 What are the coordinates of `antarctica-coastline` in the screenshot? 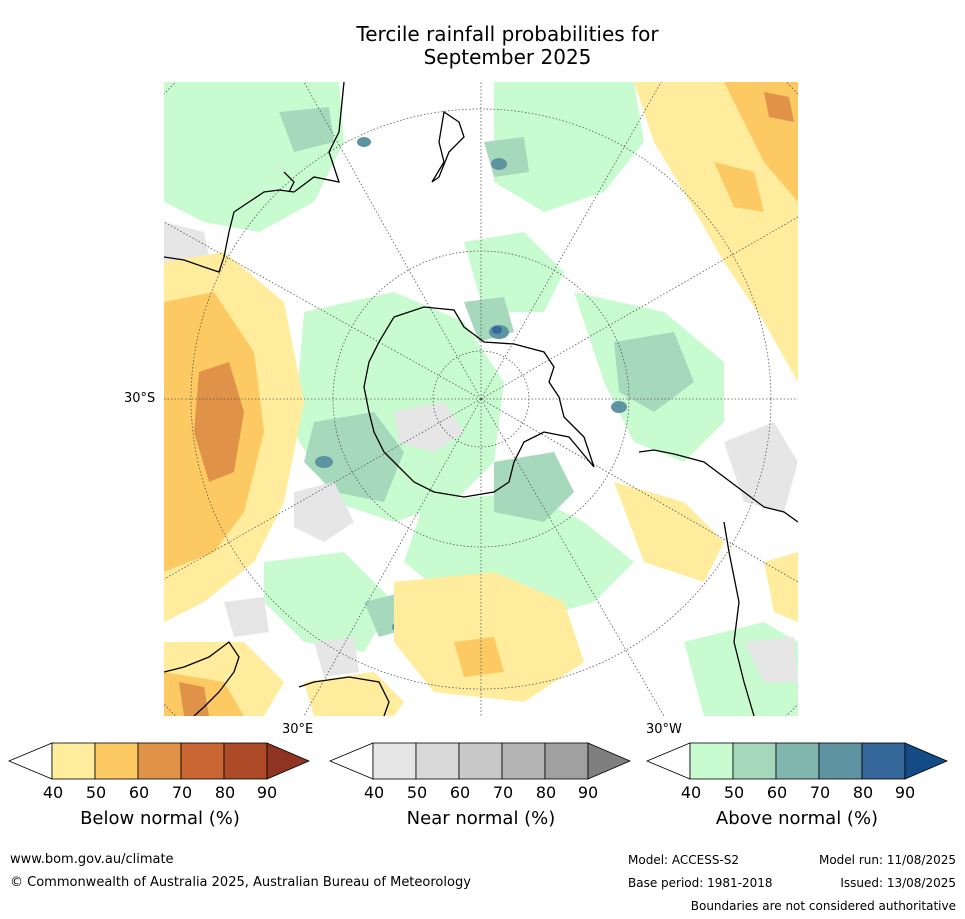 It's located at (479, 402).